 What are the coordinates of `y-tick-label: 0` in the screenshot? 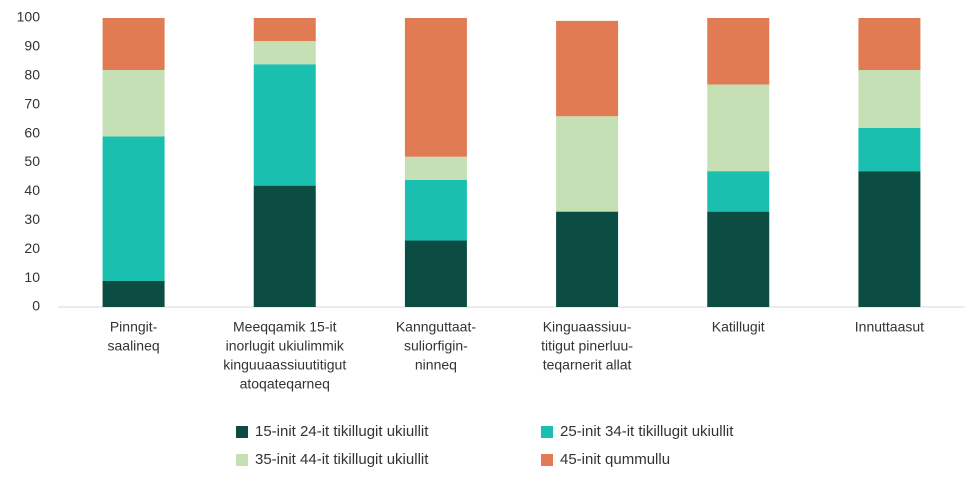 It's located at (36, 306).